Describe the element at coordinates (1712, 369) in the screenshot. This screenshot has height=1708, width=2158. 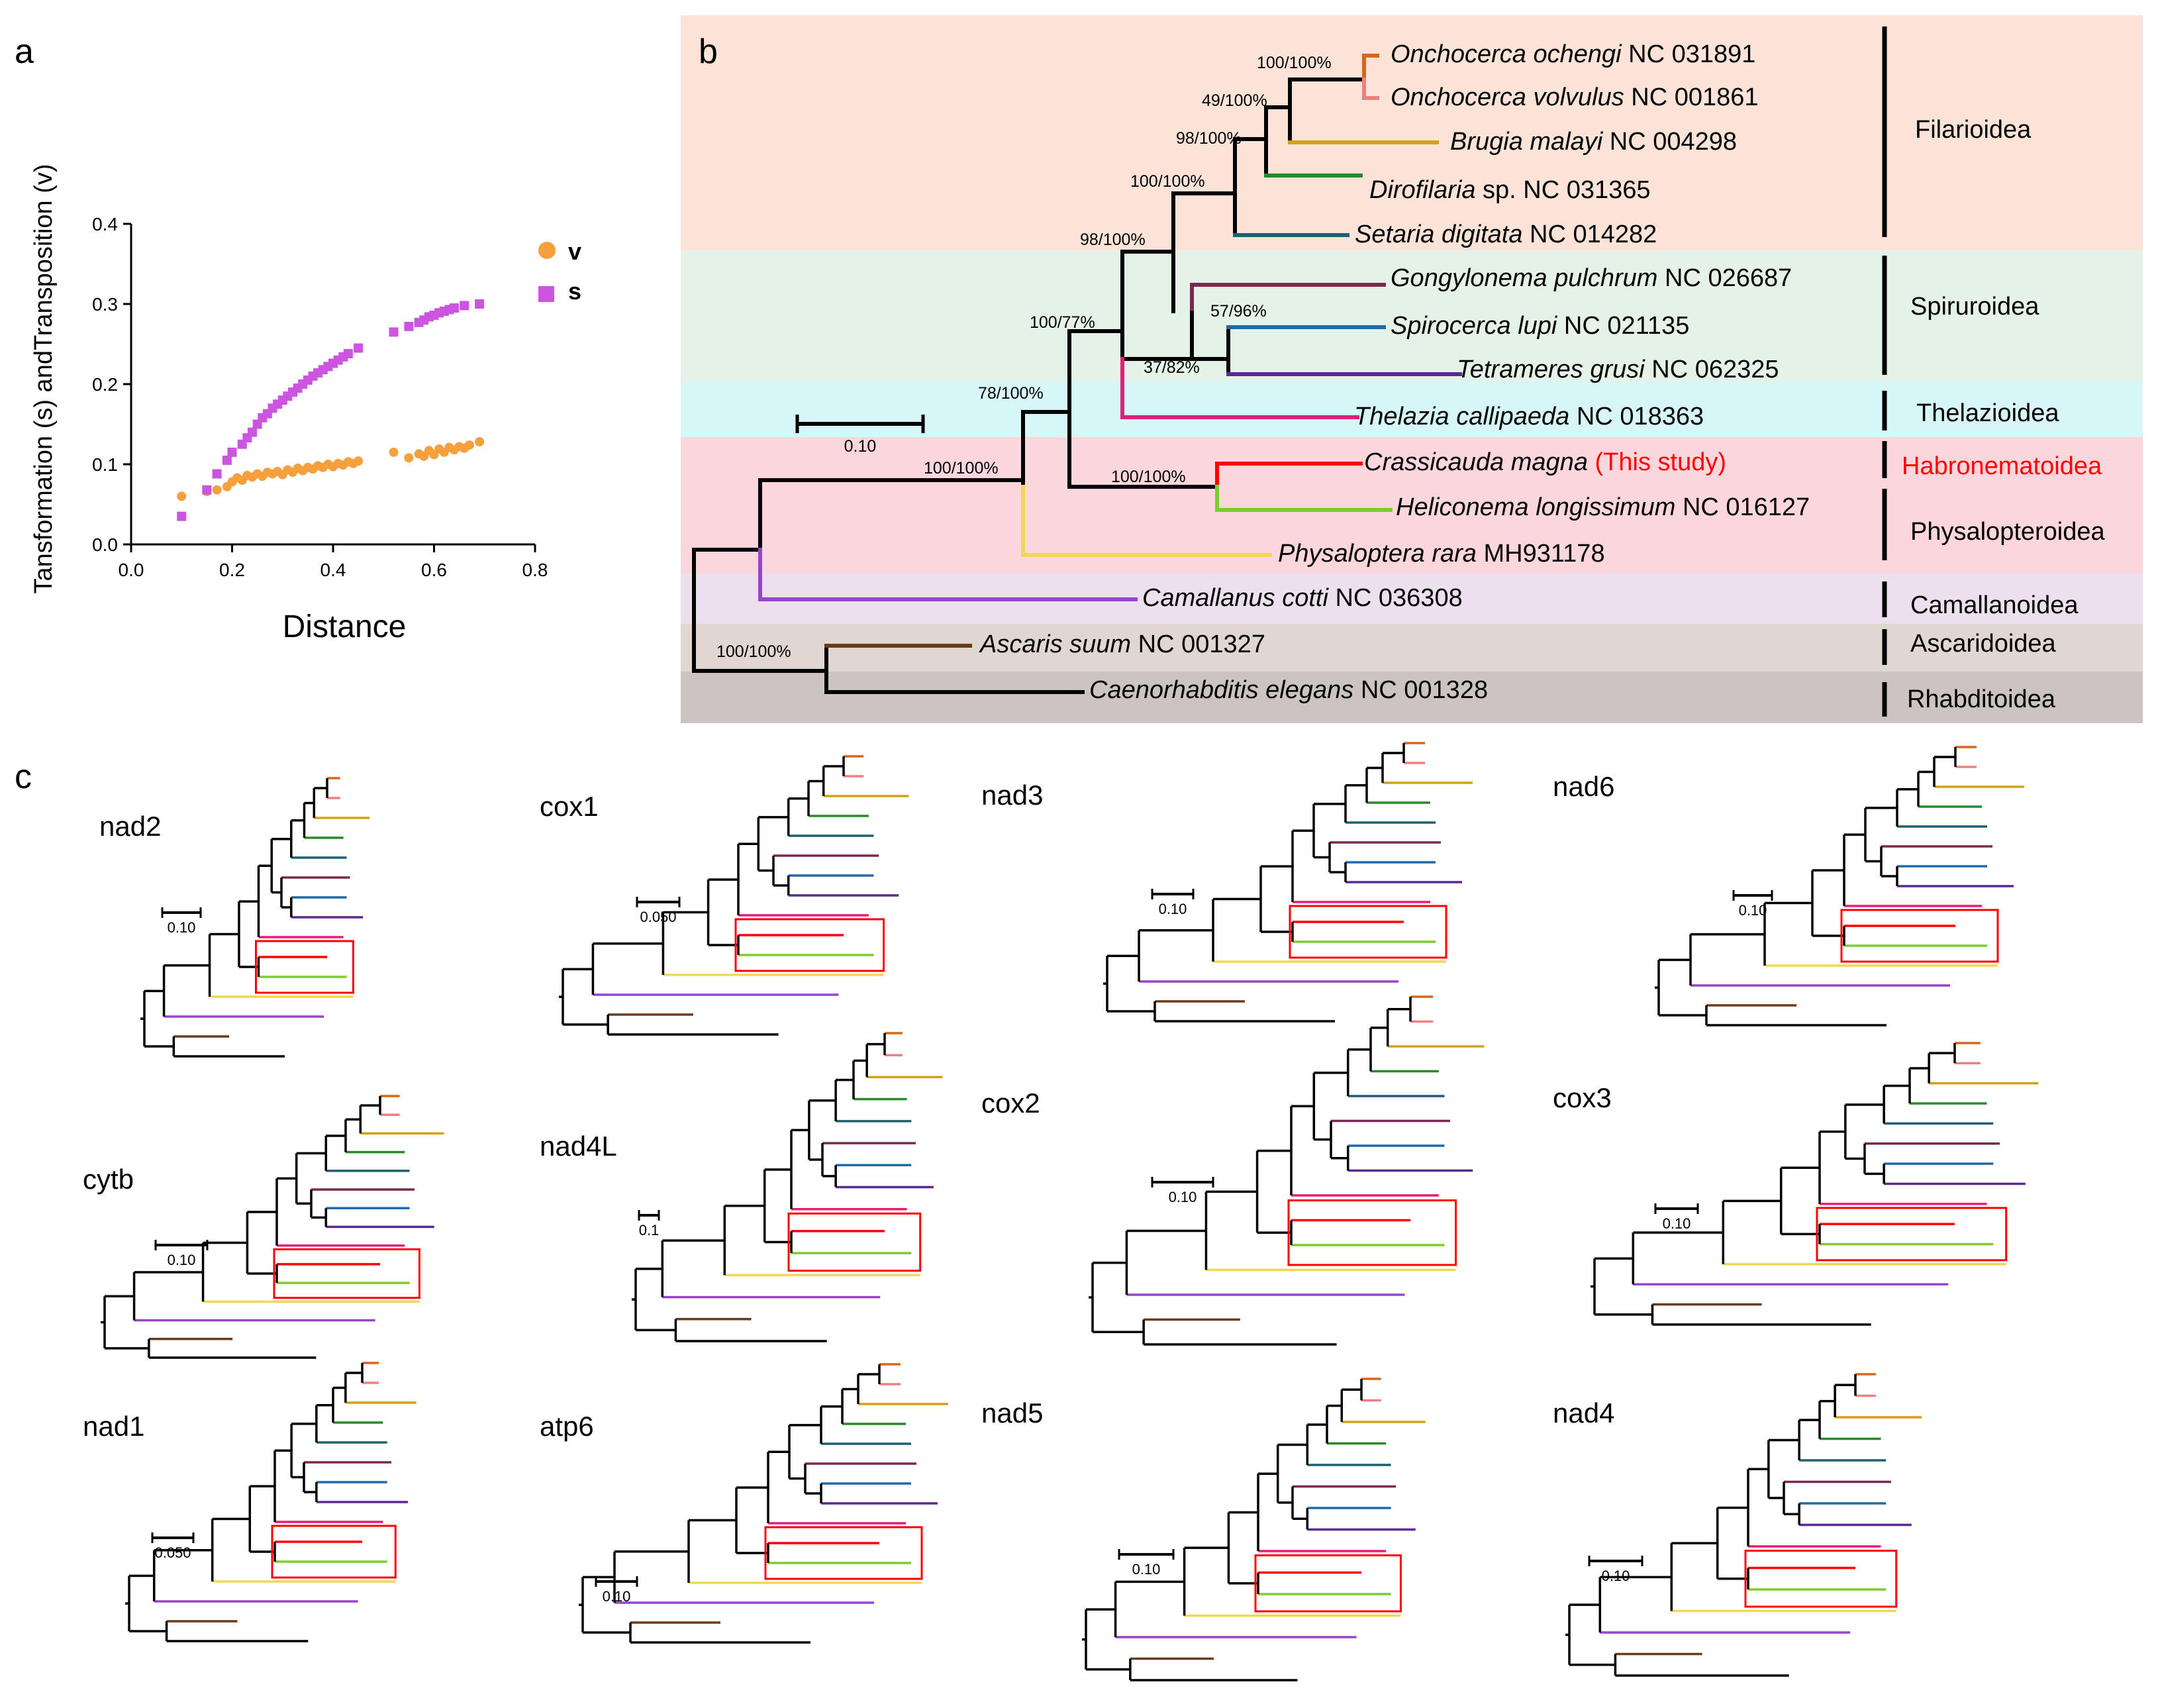
I see `taxon-accession: NC 062325` at that location.